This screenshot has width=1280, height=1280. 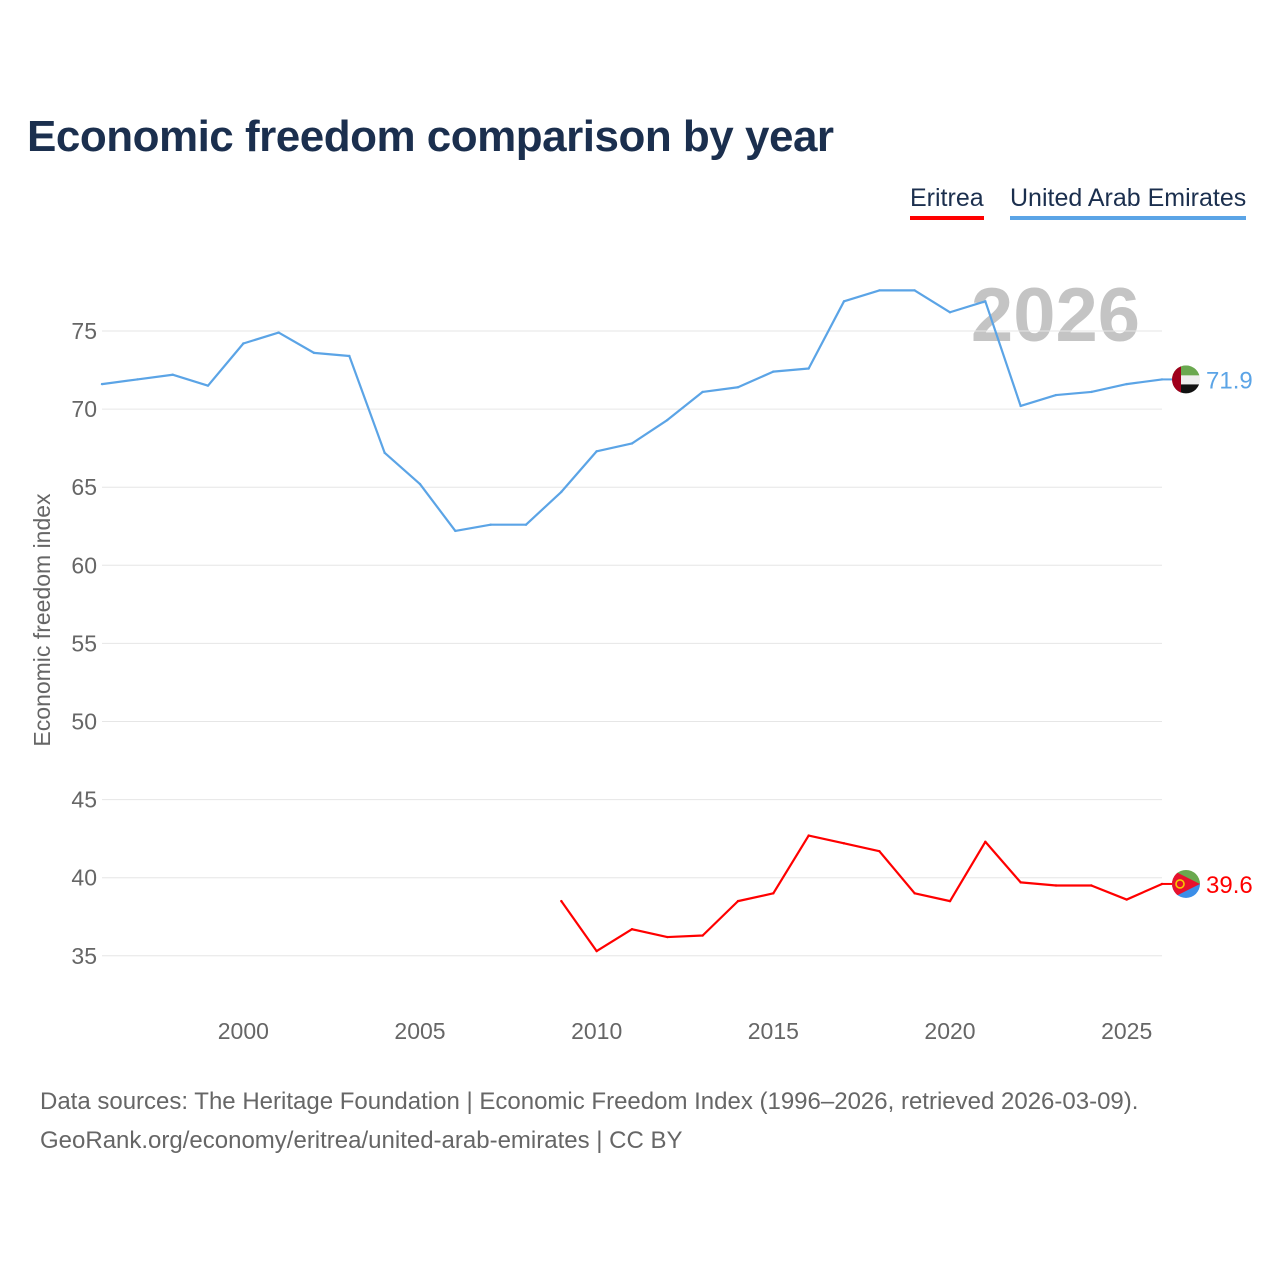 What do you see at coordinates (1186, 379) in the screenshot?
I see `uae-flag-icon` at bounding box center [1186, 379].